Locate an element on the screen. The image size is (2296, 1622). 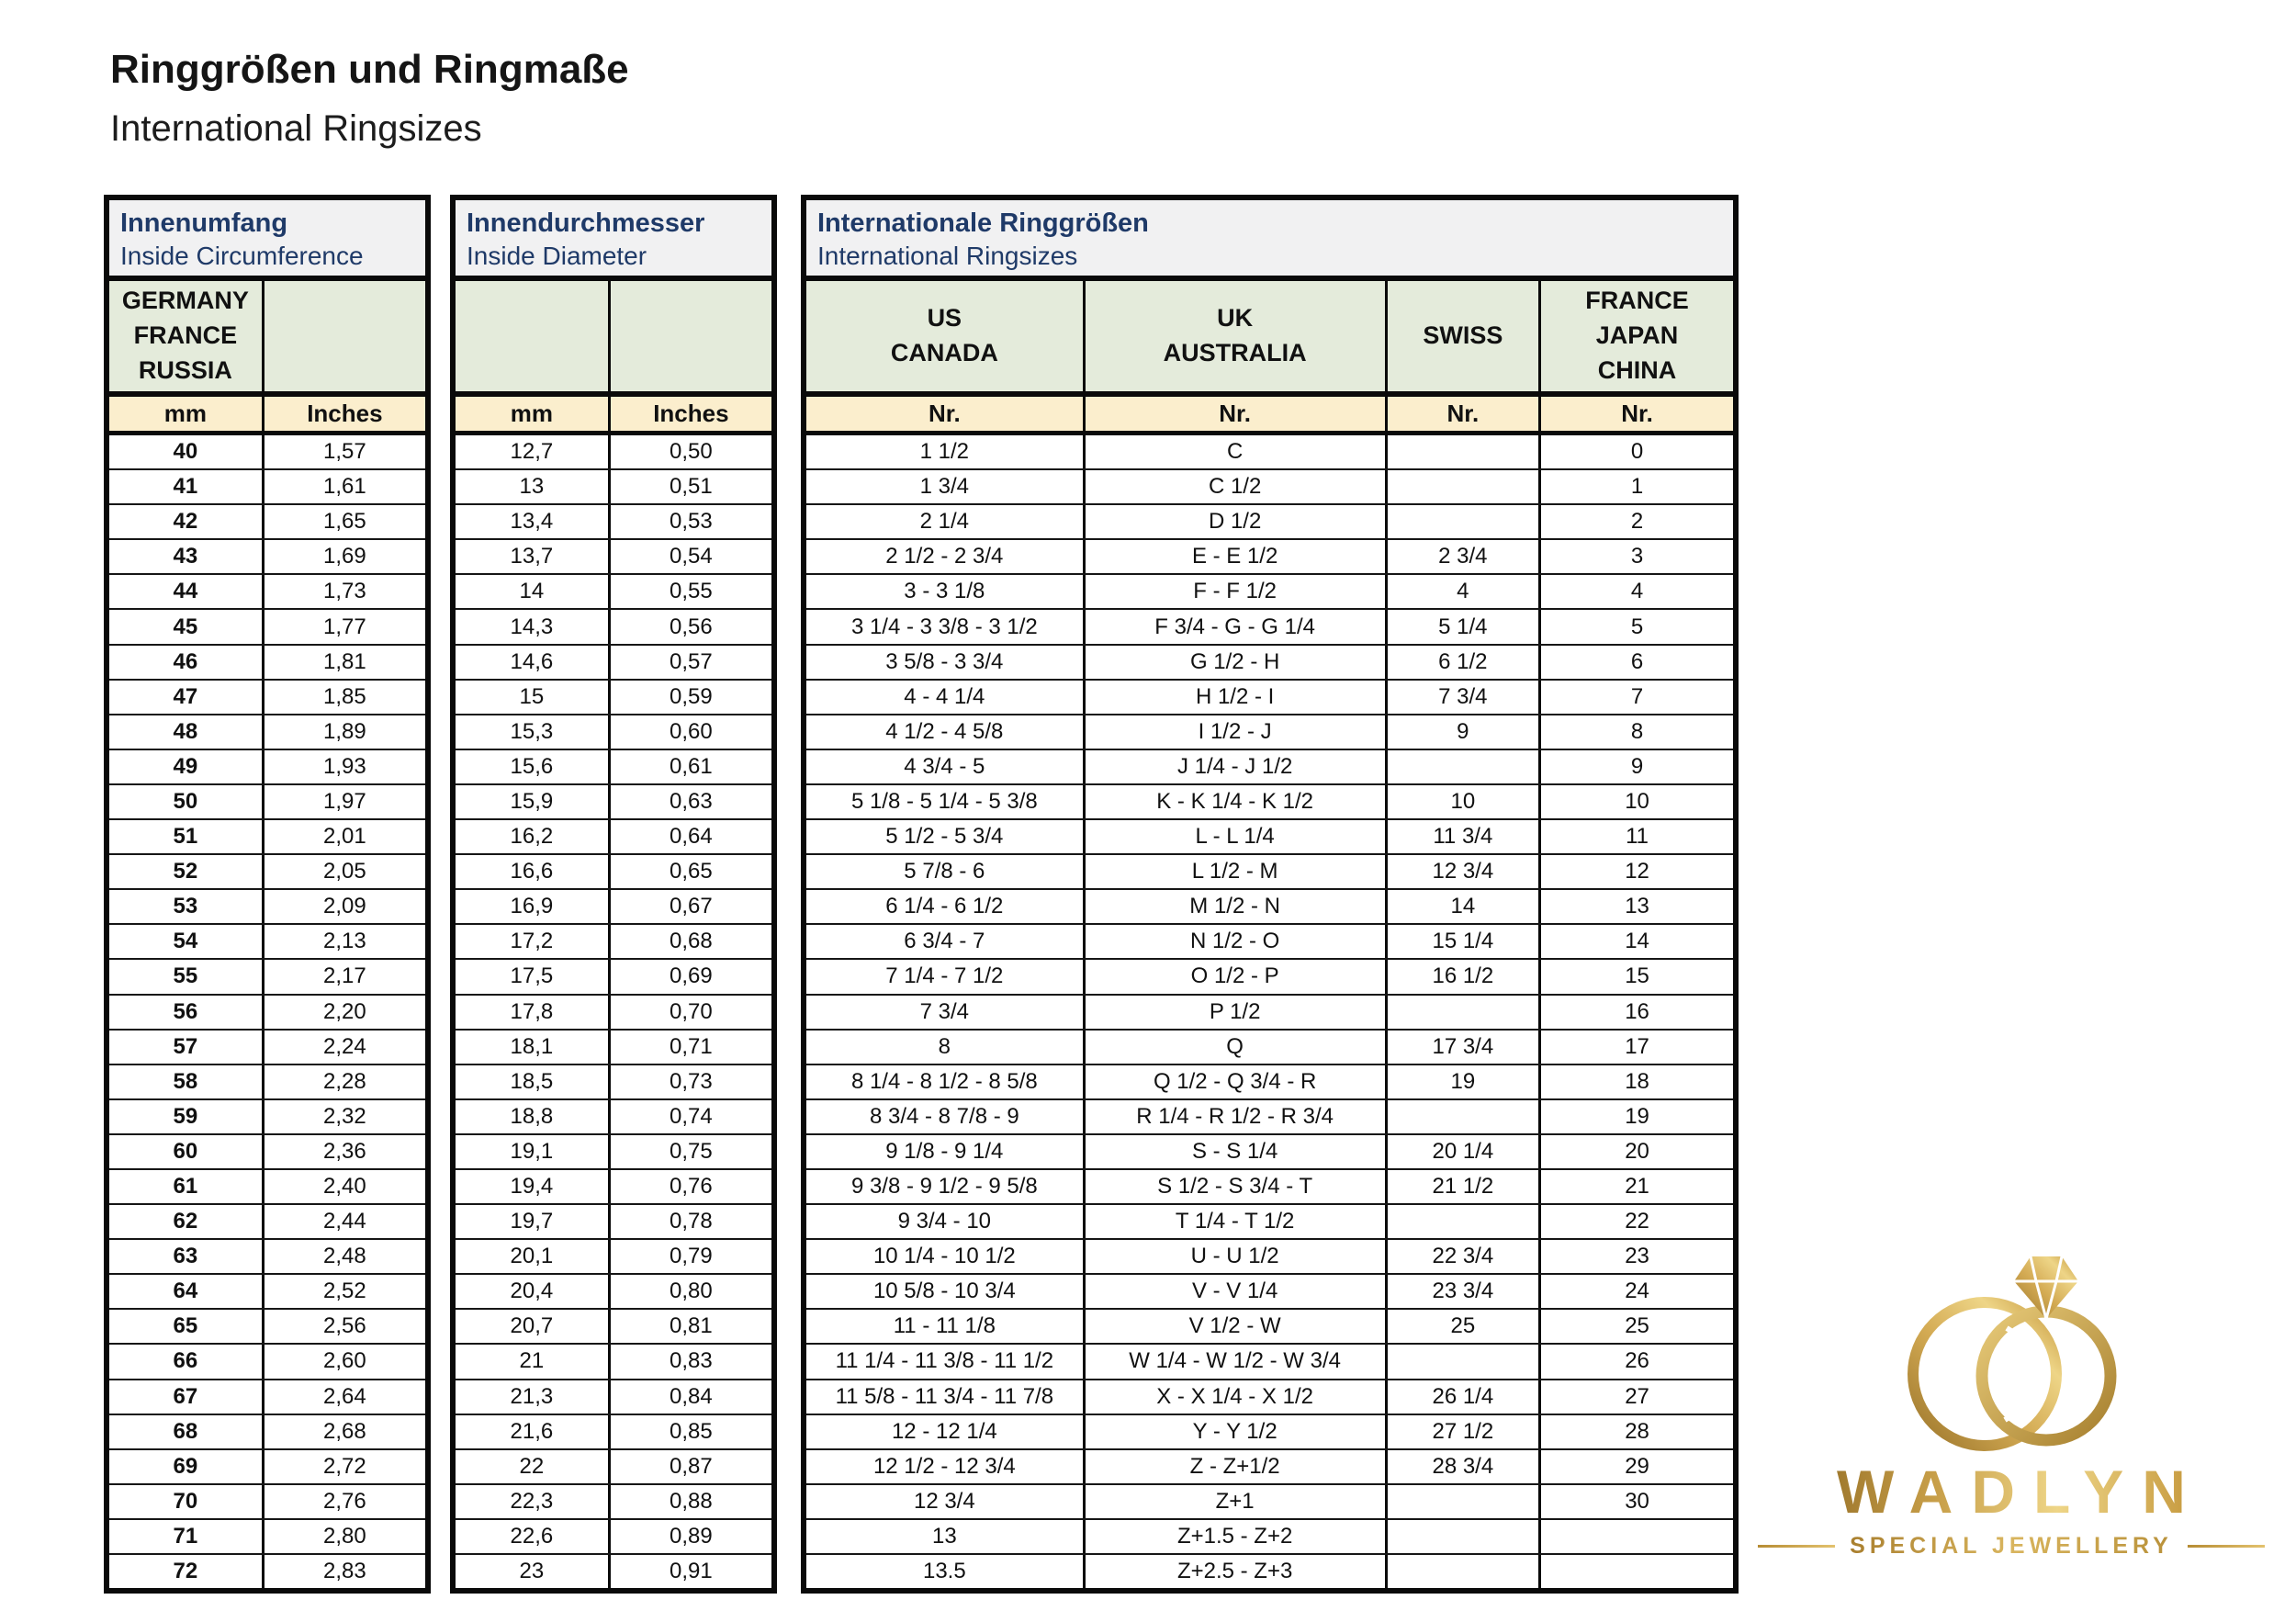
table-cell: 7 3/4 is located at coordinates (944, 1011).